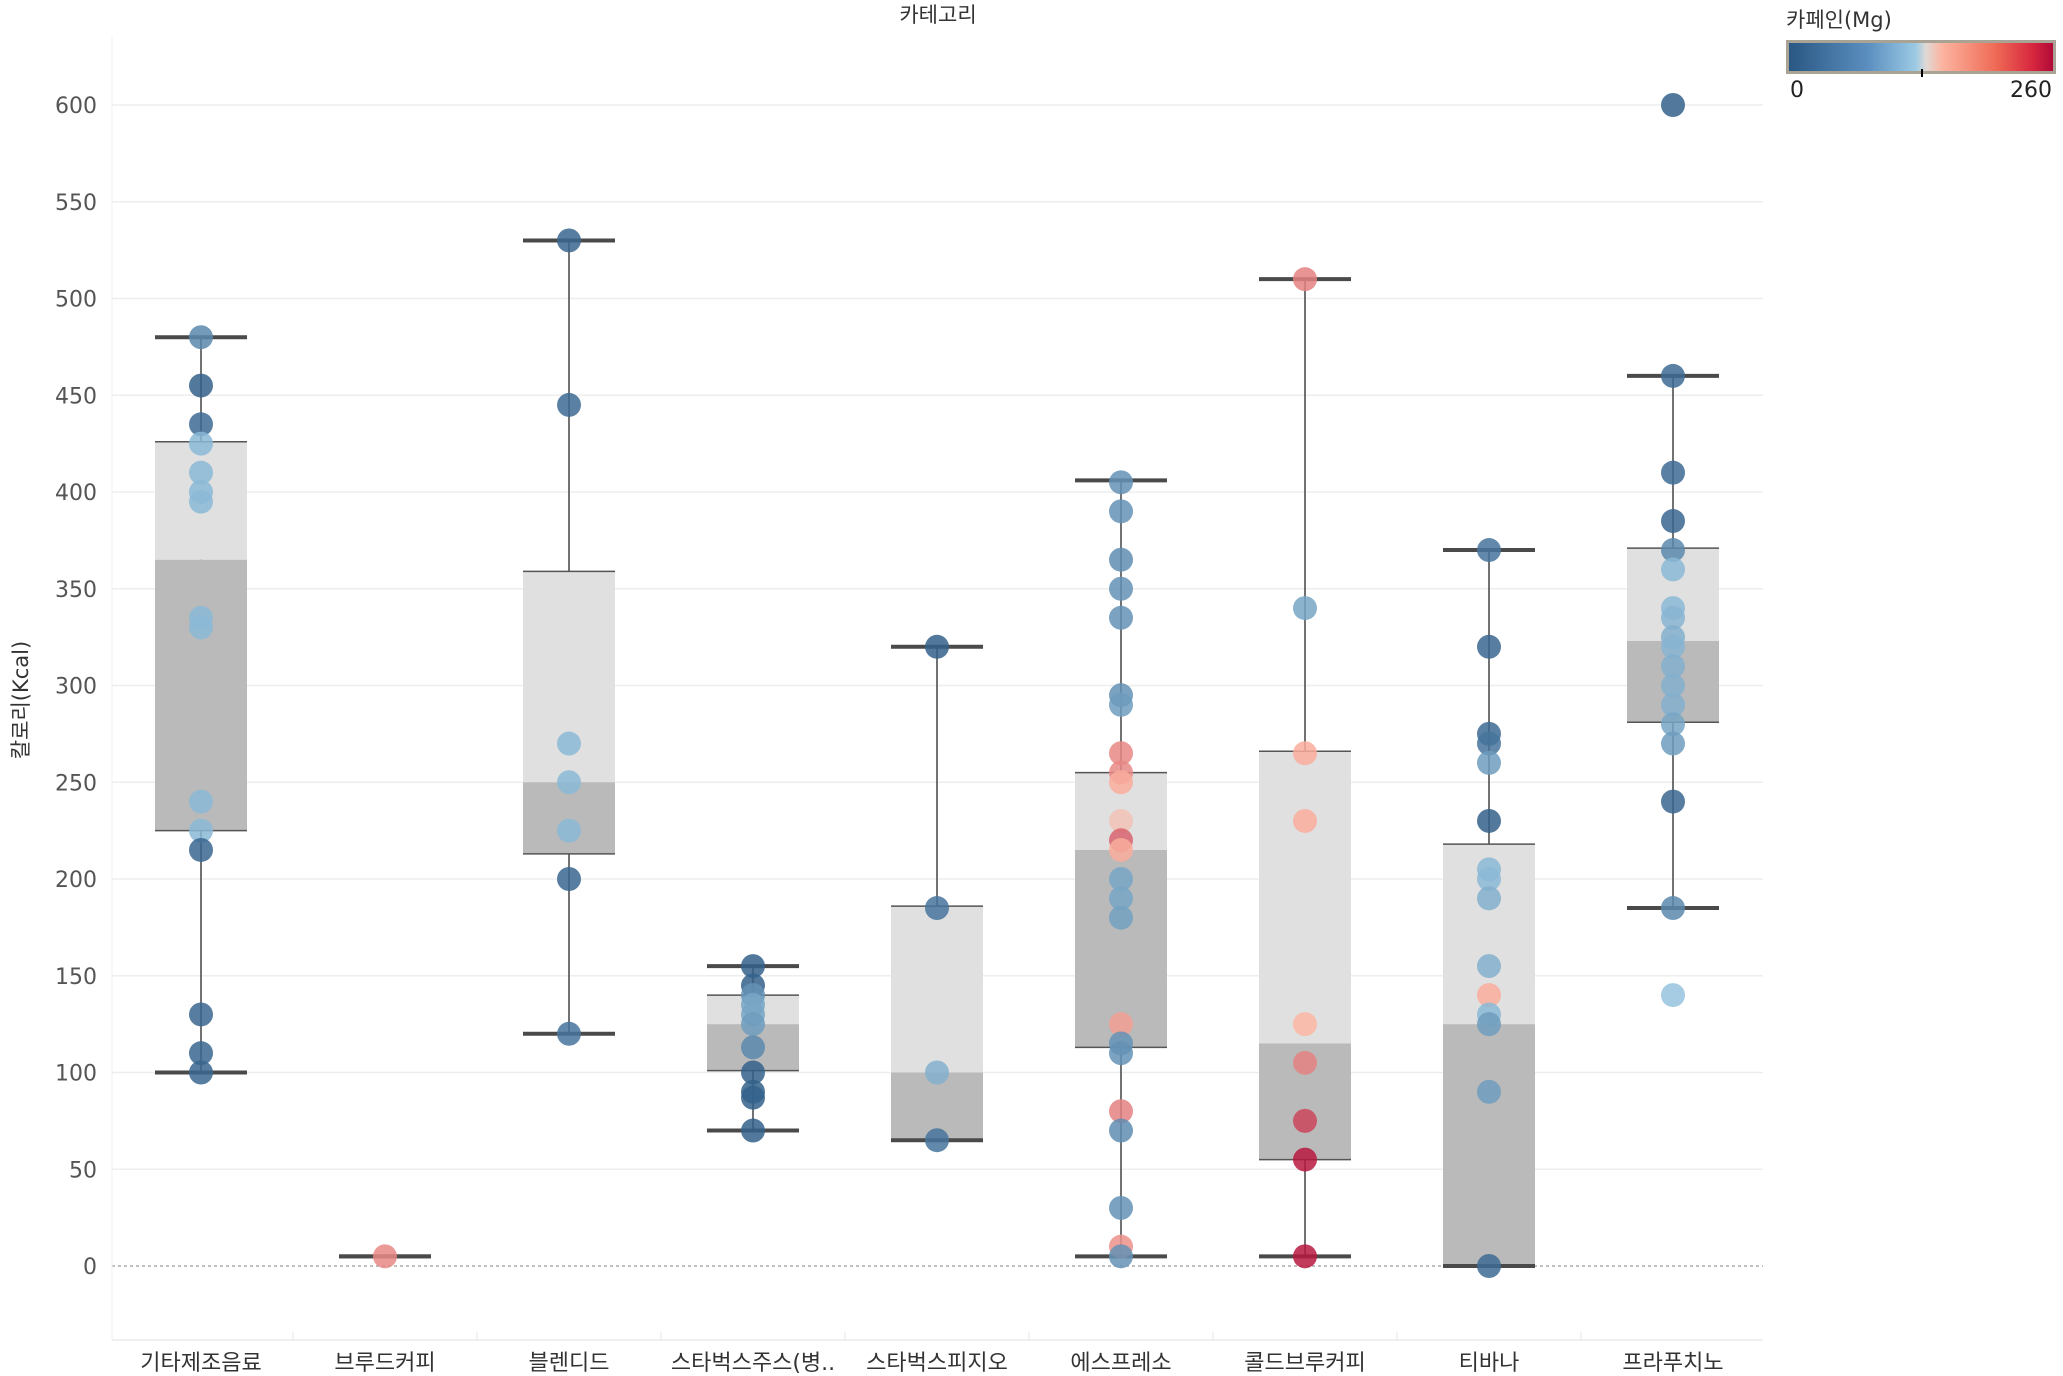 The image size is (2063, 1376). What do you see at coordinates (753, 1363) in the screenshot?
I see `x-category-label: 스타벅스주스(병..` at bounding box center [753, 1363].